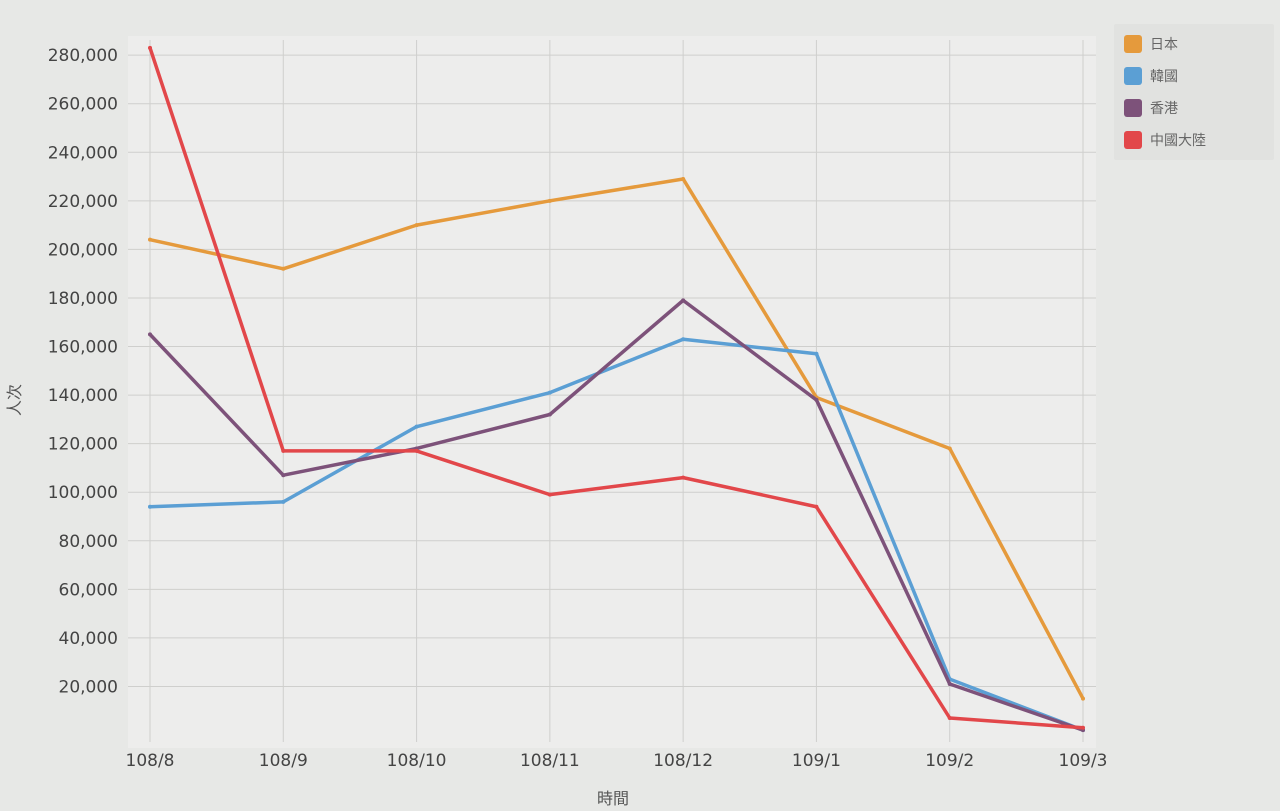 This screenshot has height=811, width=1280. I want to click on x-tick-label: 108/10, so click(417, 761).